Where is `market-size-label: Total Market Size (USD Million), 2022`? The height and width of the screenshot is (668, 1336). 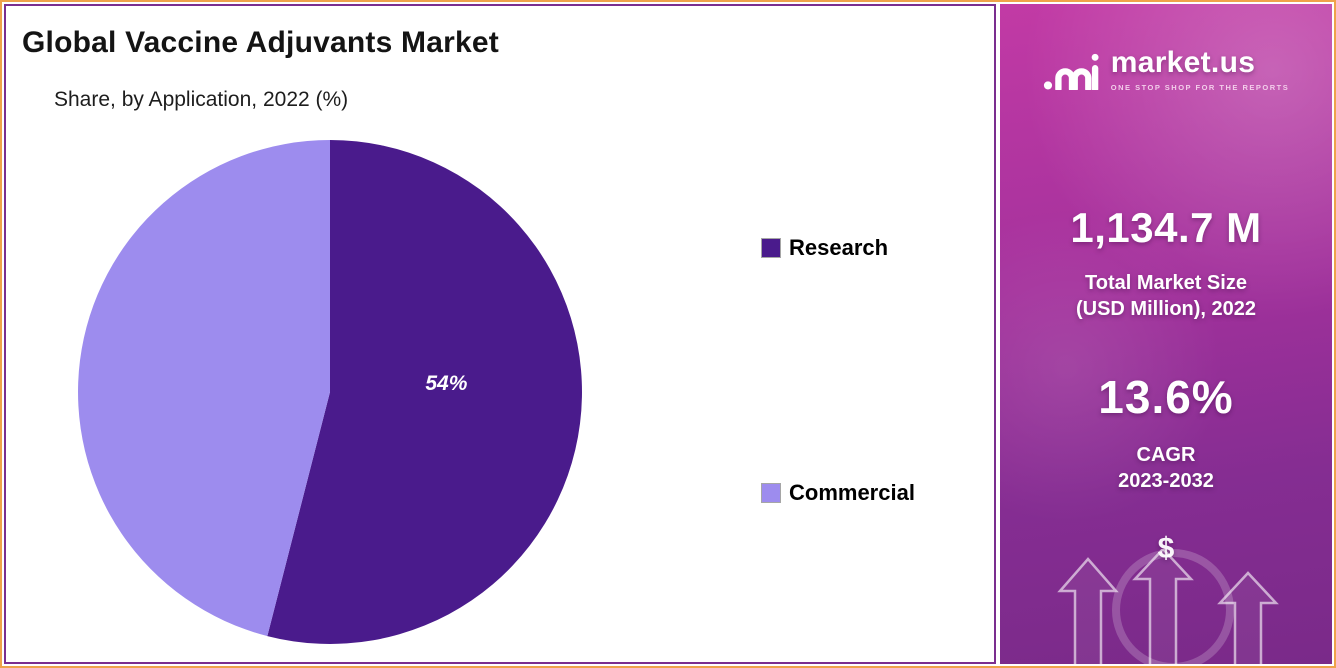
market-size-label: Total Market Size (USD Million), 2022 is located at coordinates (1166, 296).